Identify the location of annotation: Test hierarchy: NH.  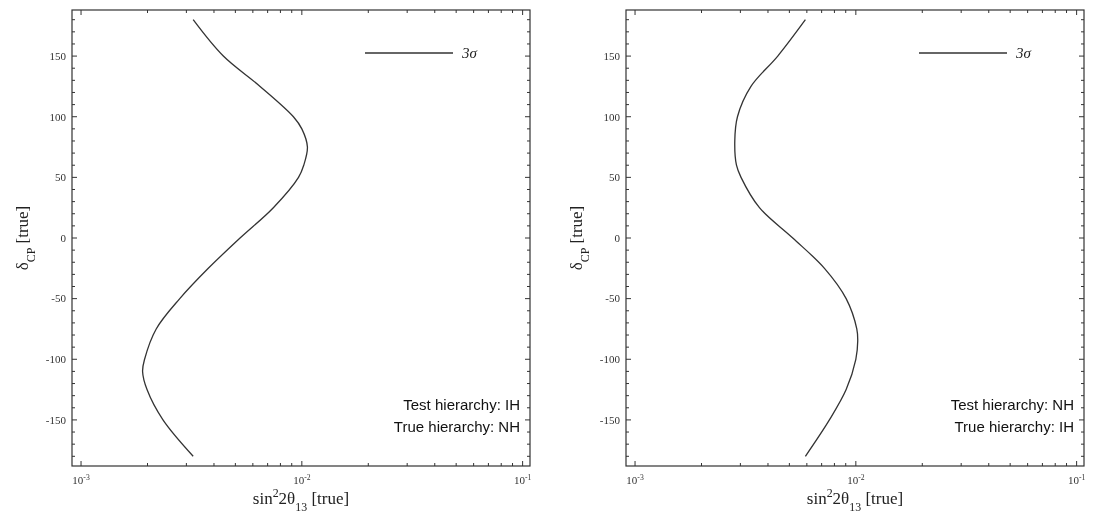
(1012, 404).